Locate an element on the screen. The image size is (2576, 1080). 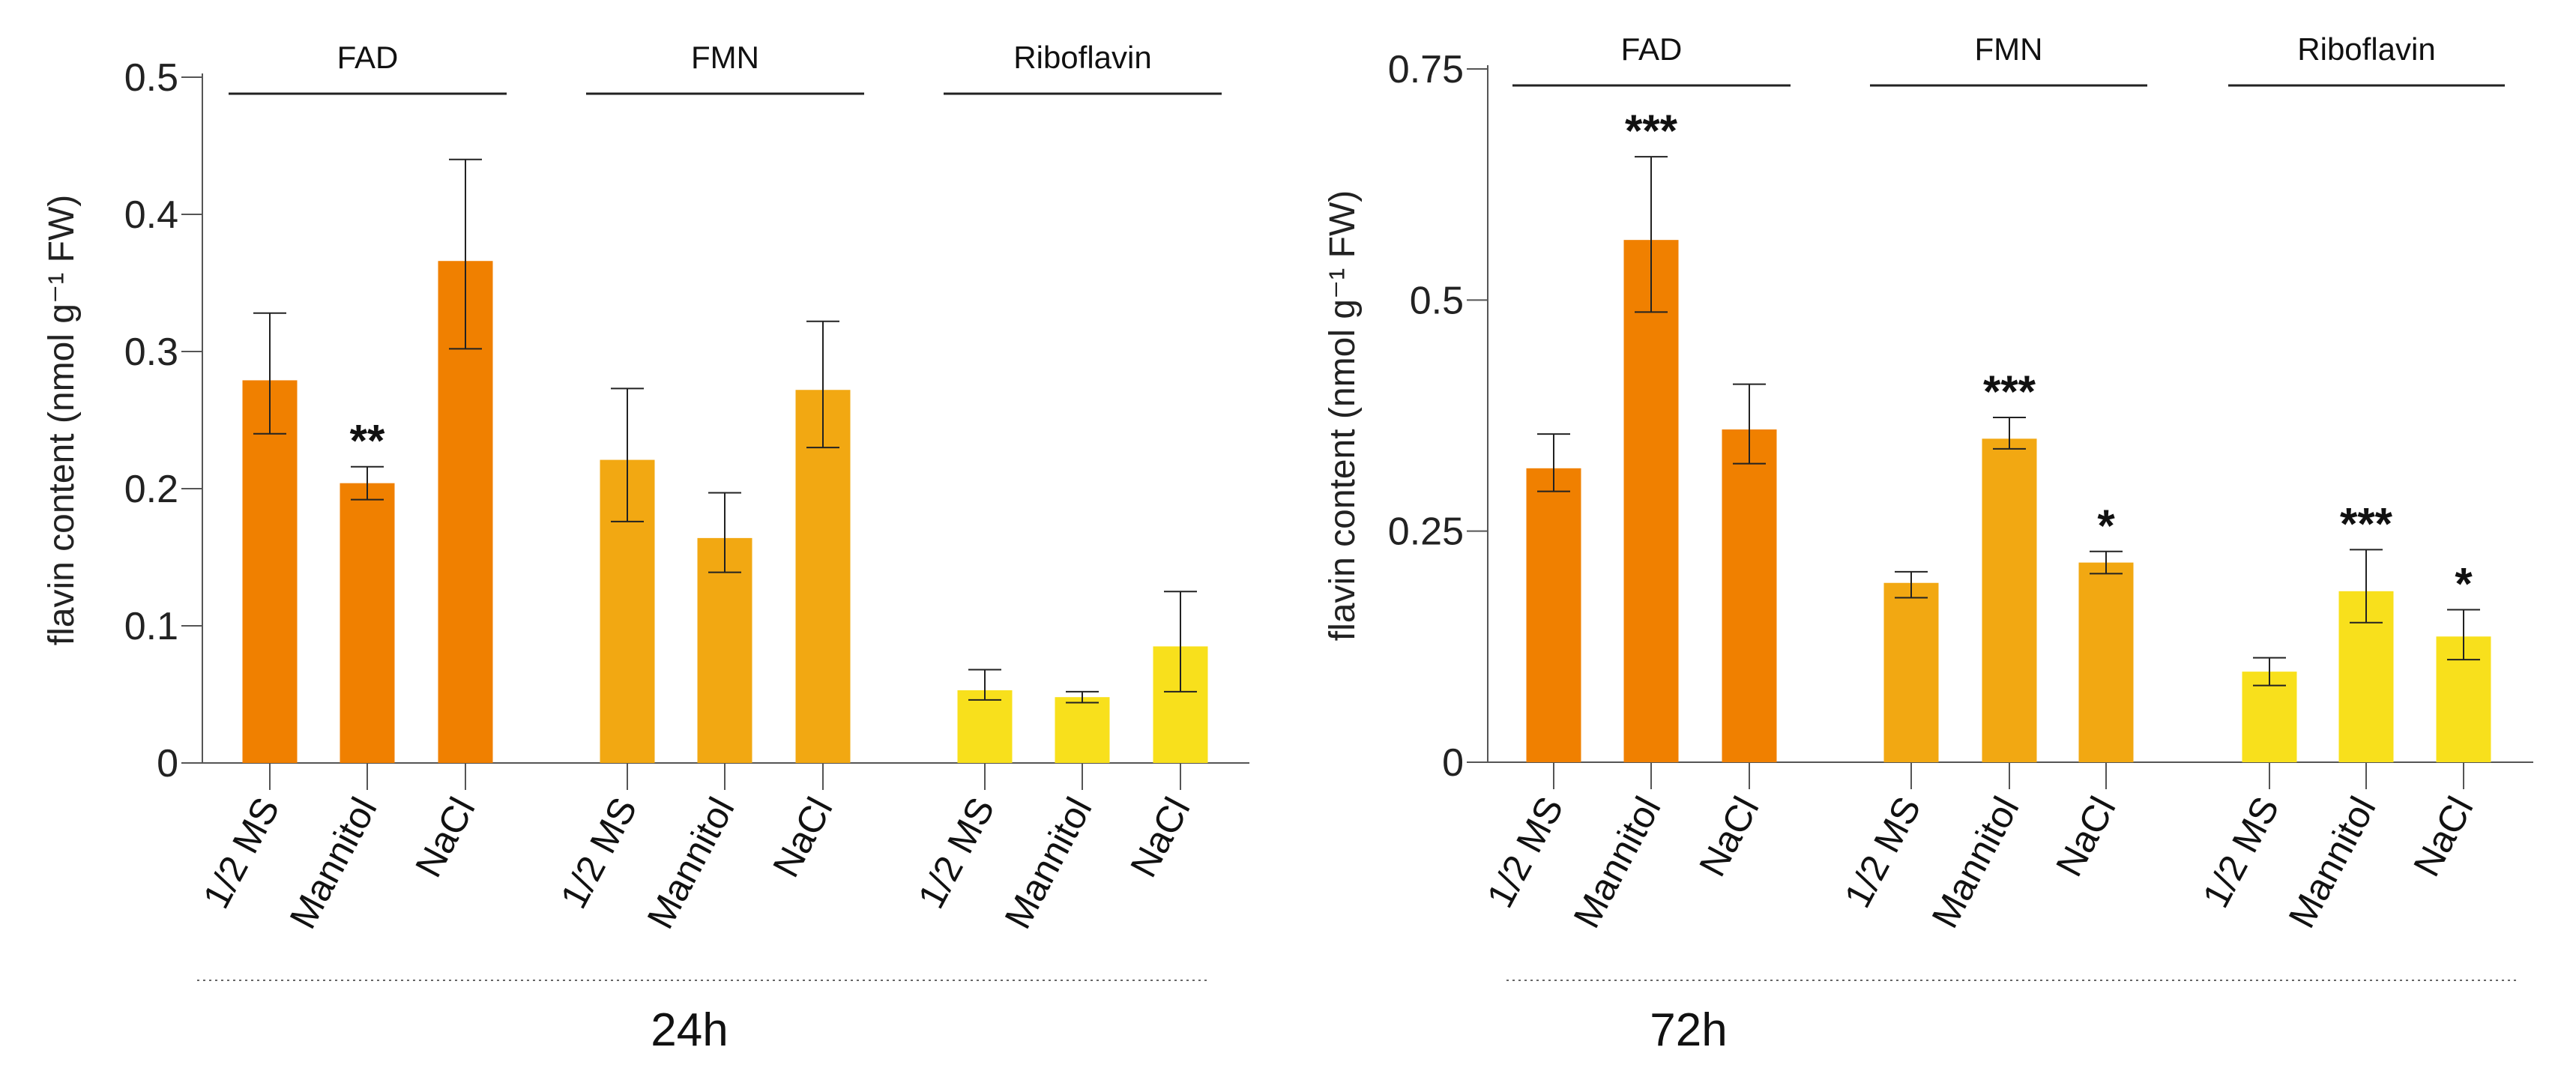
timepoint-label: 24h is located at coordinates (689, 1030).